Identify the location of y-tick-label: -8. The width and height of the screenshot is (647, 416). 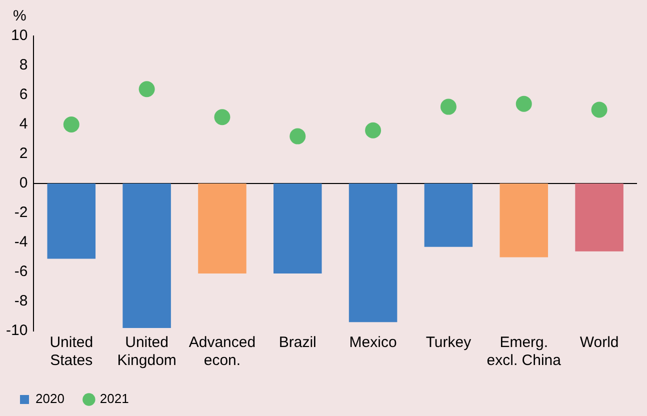
(21, 301).